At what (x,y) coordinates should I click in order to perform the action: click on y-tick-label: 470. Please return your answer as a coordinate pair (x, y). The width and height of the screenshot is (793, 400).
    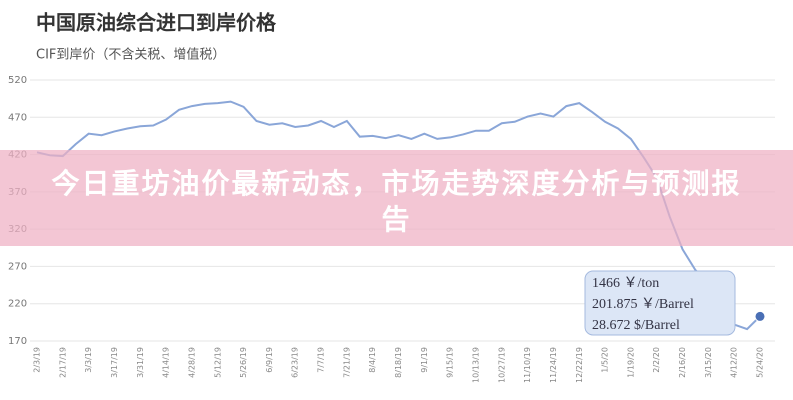
    Looking at the image, I should click on (17, 117).